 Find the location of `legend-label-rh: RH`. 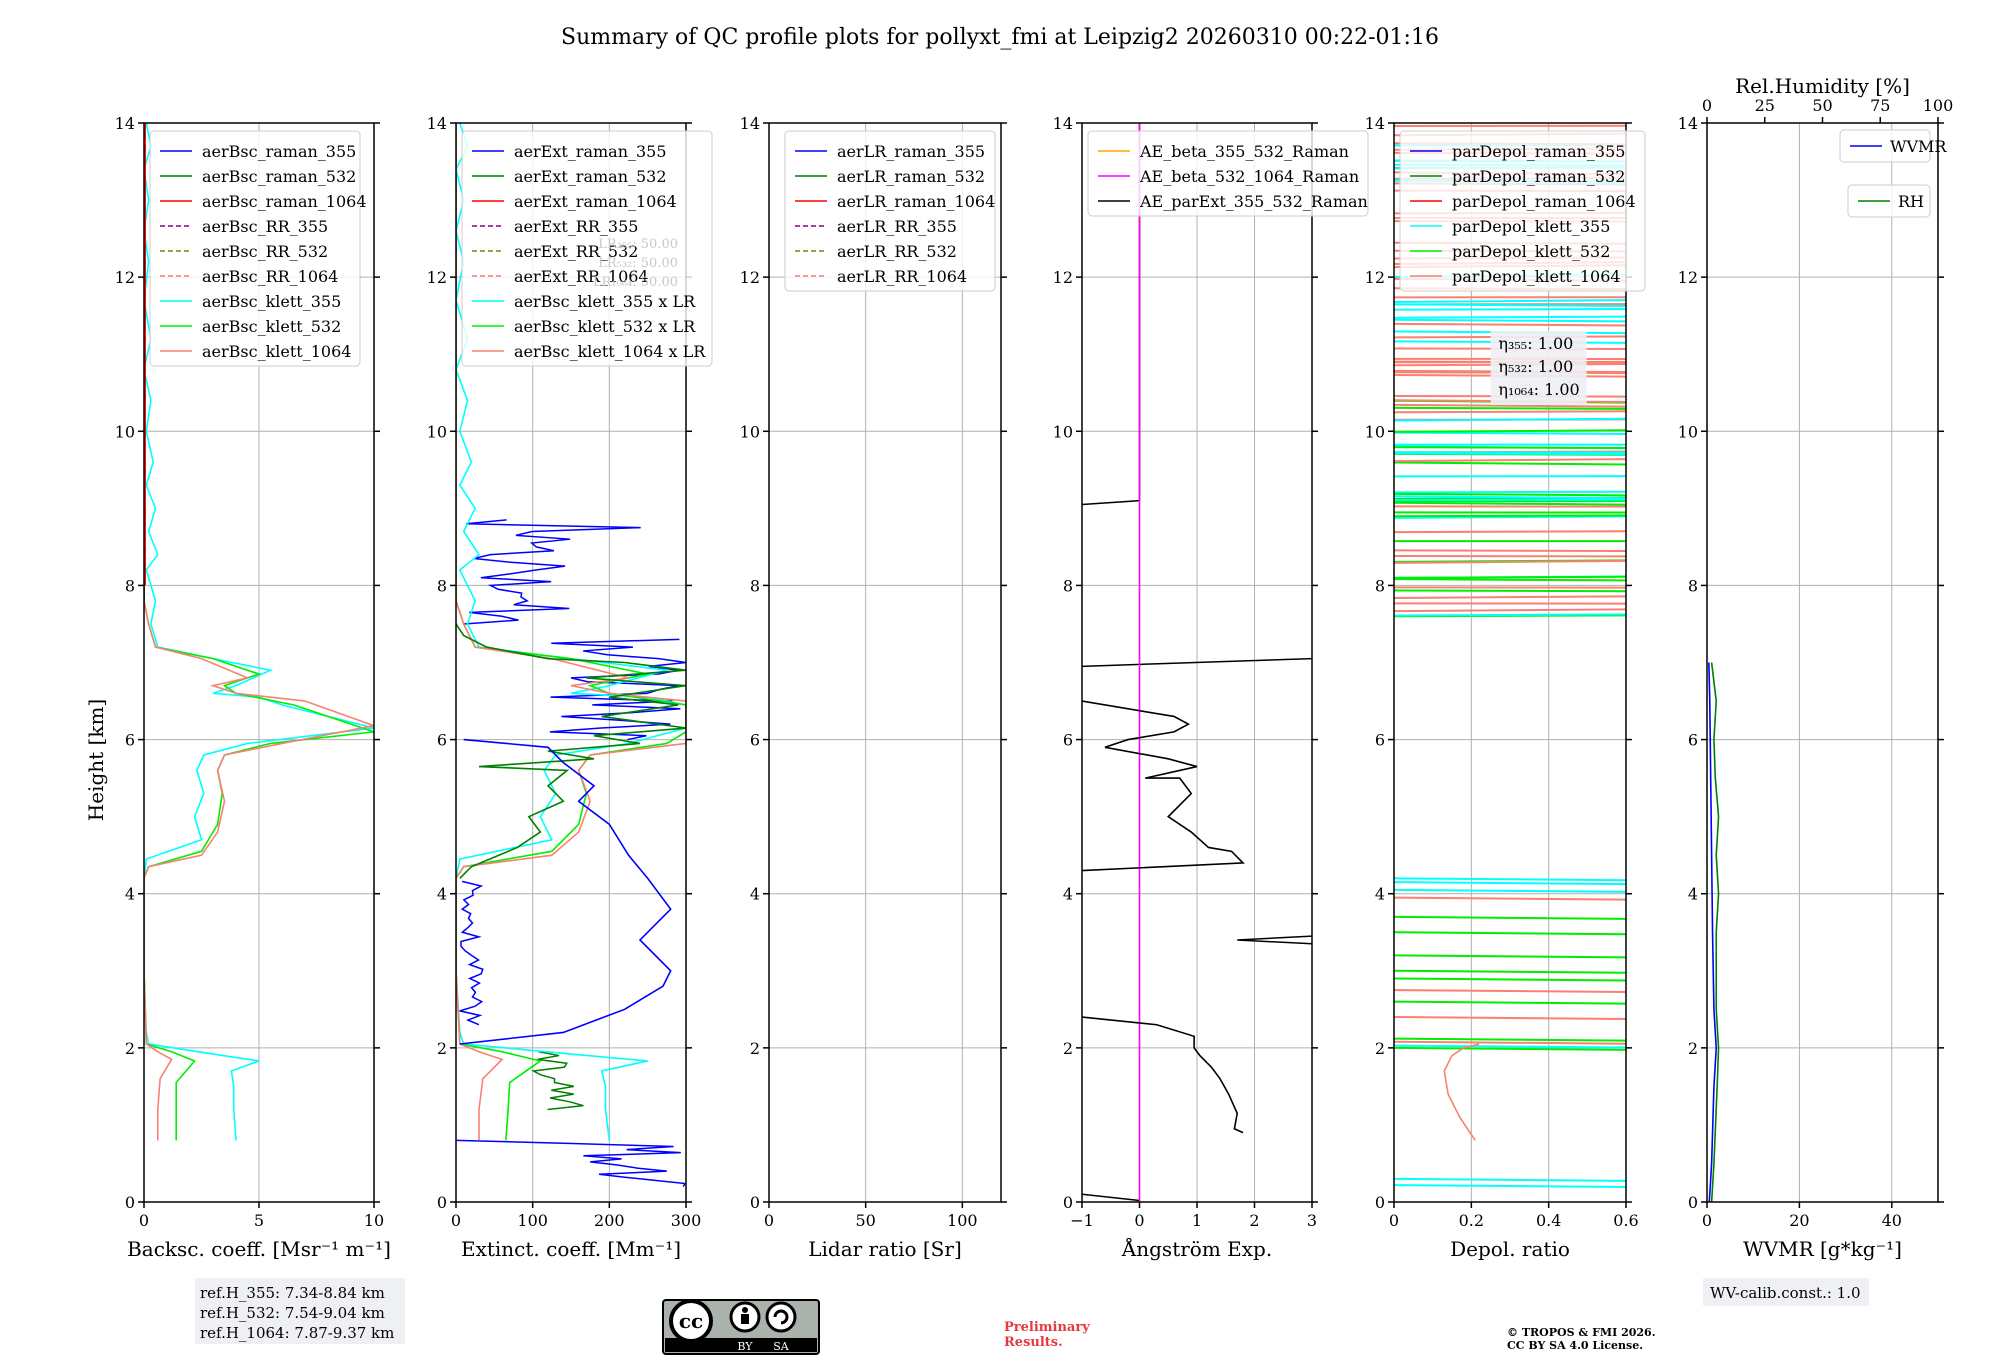

legend-label-rh: RH is located at coordinates (1911, 201).